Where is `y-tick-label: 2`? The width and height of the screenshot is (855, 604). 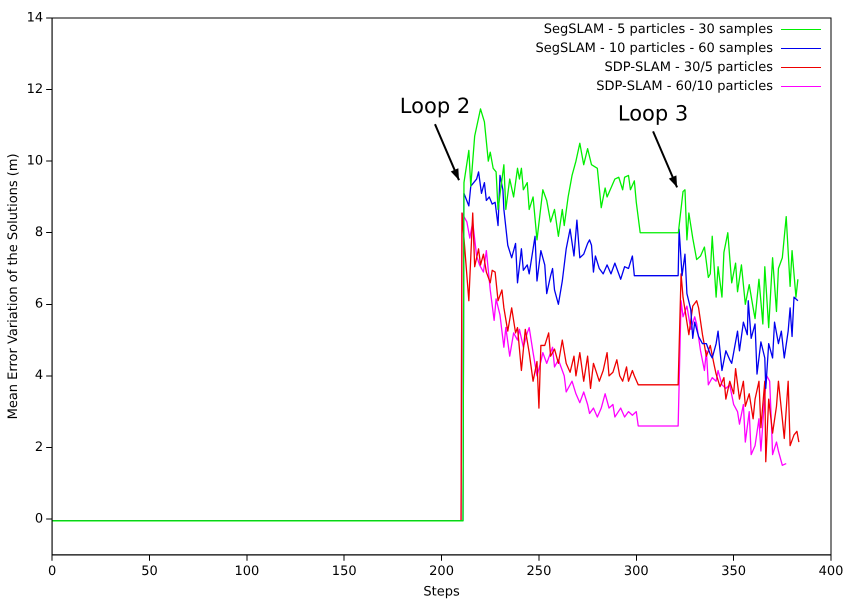 y-tick-label: 2 is located at coordinates (39, 447).